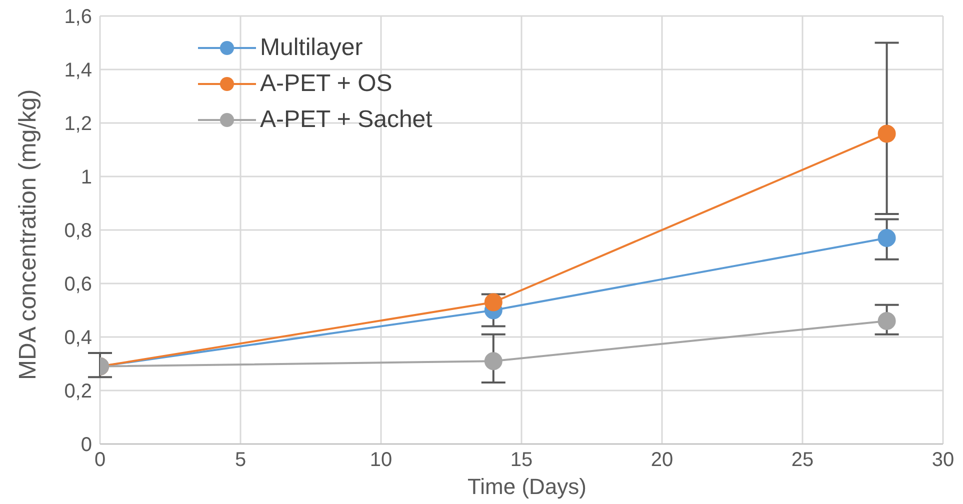  I want to click on x-tick-label: 10, so click(381, 460).